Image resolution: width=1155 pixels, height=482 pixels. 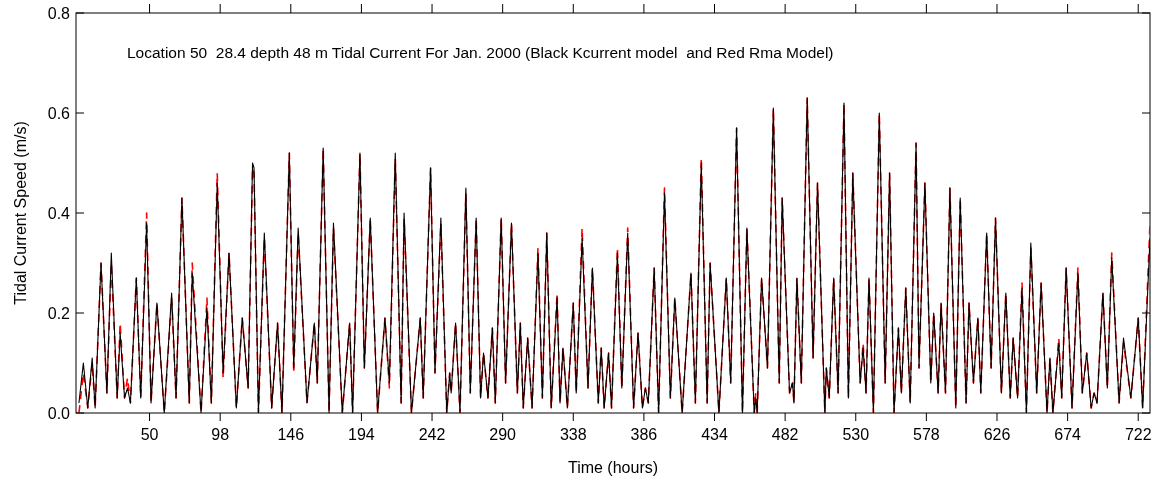 I want to click on x-axis-title: Time (hours), so click(x=613, y=467).